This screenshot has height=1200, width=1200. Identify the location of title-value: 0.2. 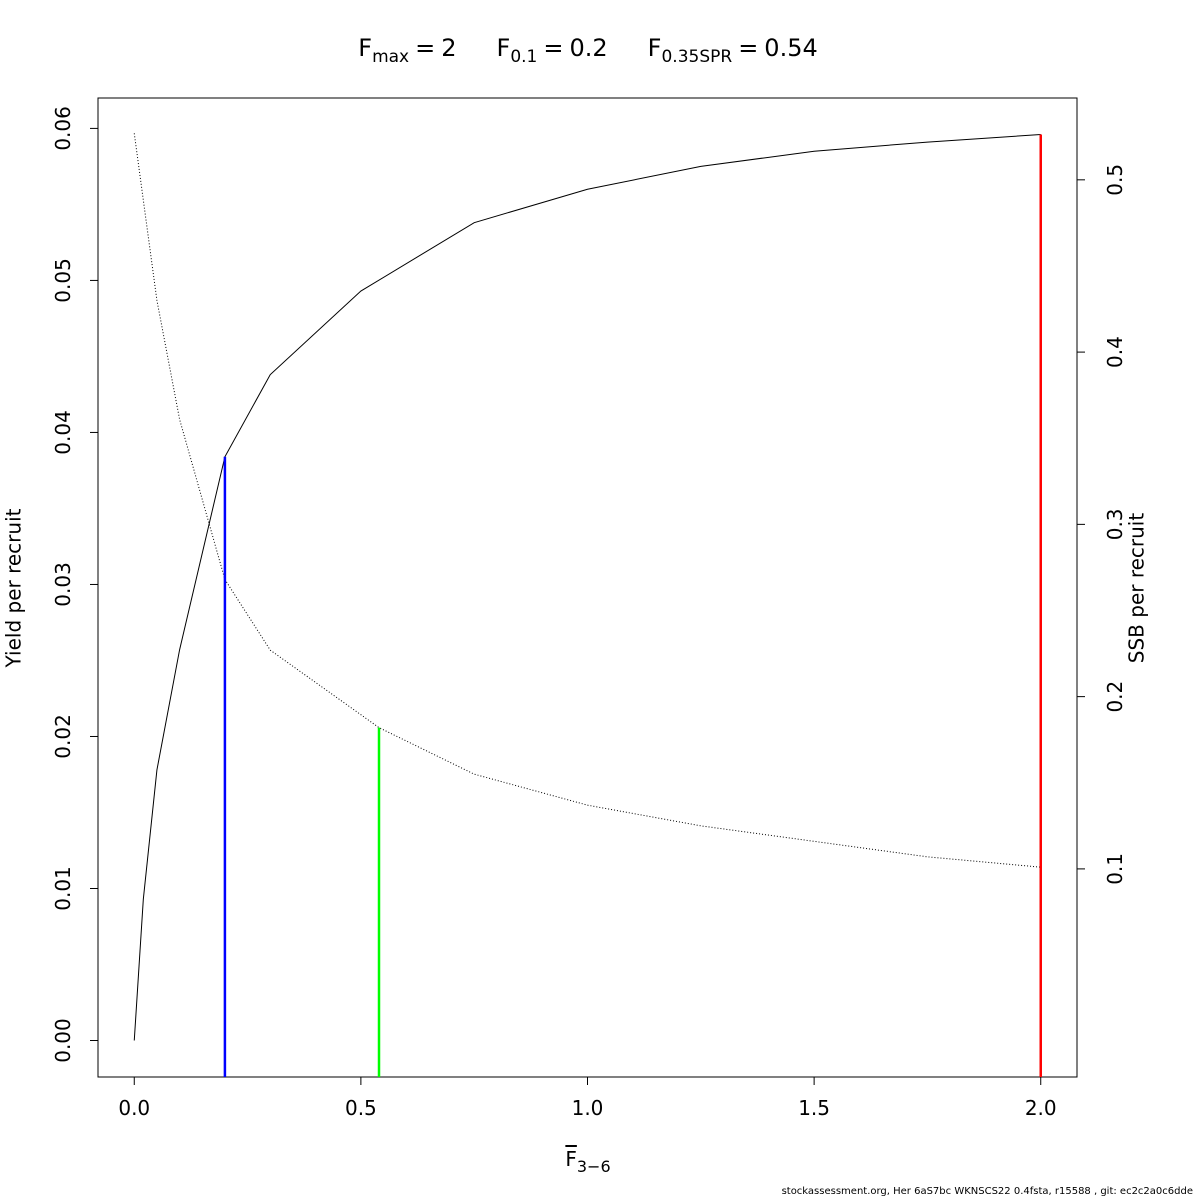
(588, 48).